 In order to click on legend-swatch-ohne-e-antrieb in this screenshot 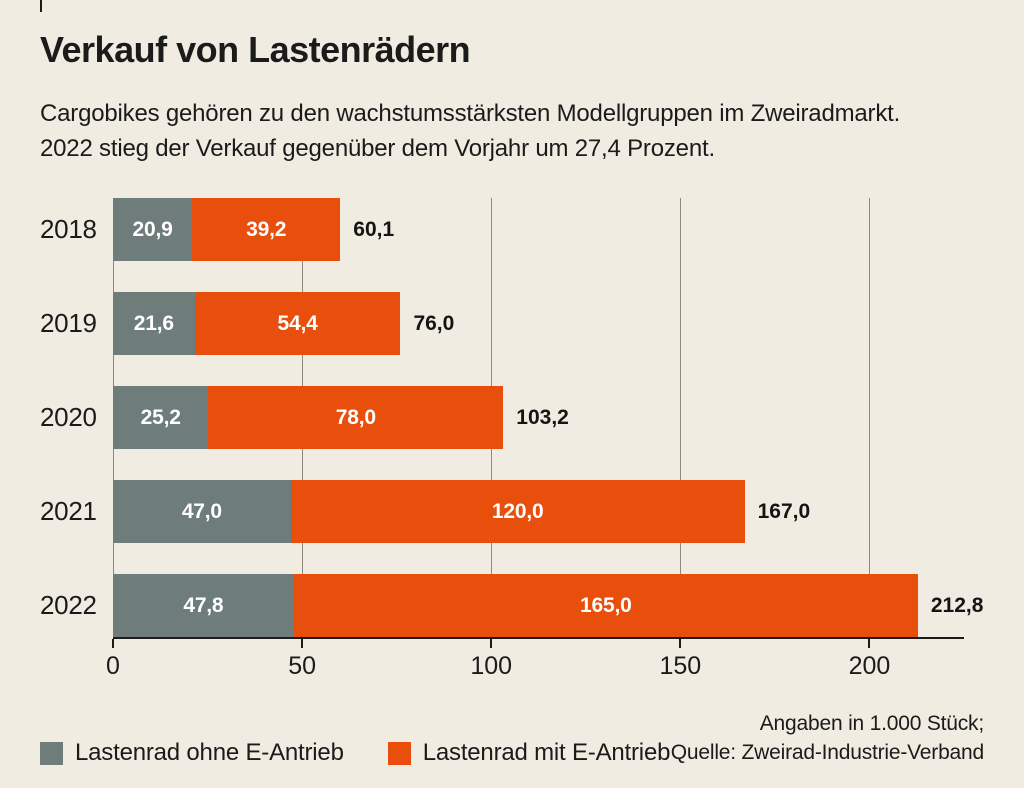, I will do `click(51, 753)`.